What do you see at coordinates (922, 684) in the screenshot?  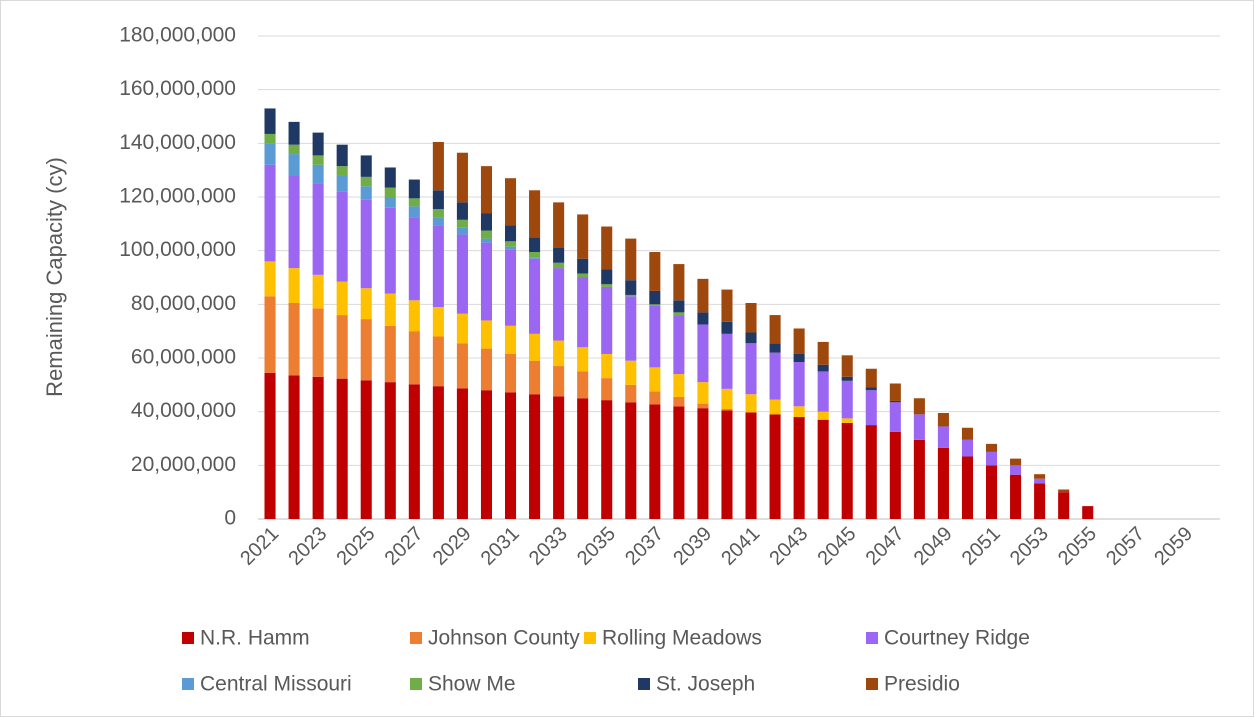 I see `legend-label: Presidio` at bounding box center [922, 684].